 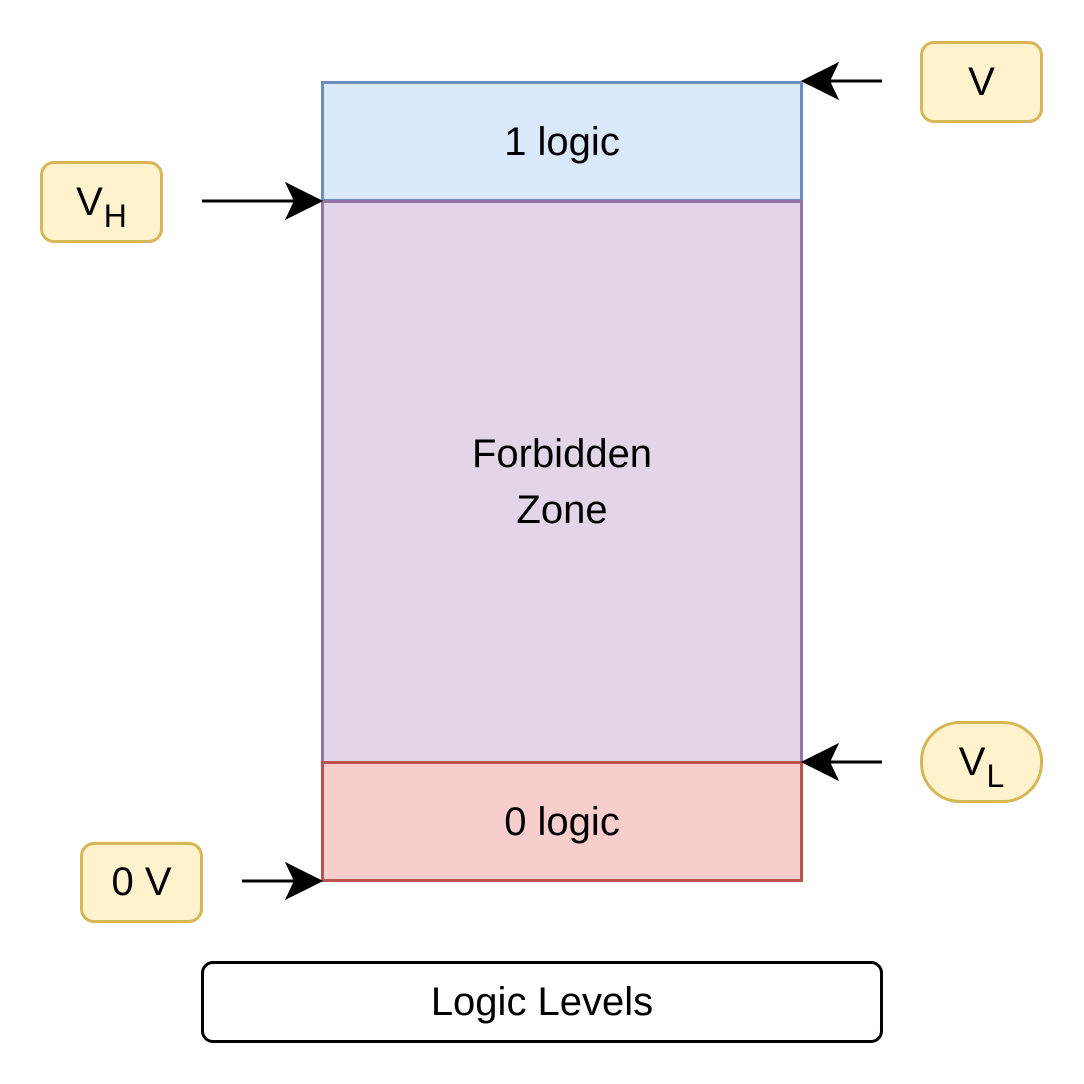 I want to click on vl-main-label: V, so click(x=972, y=761).